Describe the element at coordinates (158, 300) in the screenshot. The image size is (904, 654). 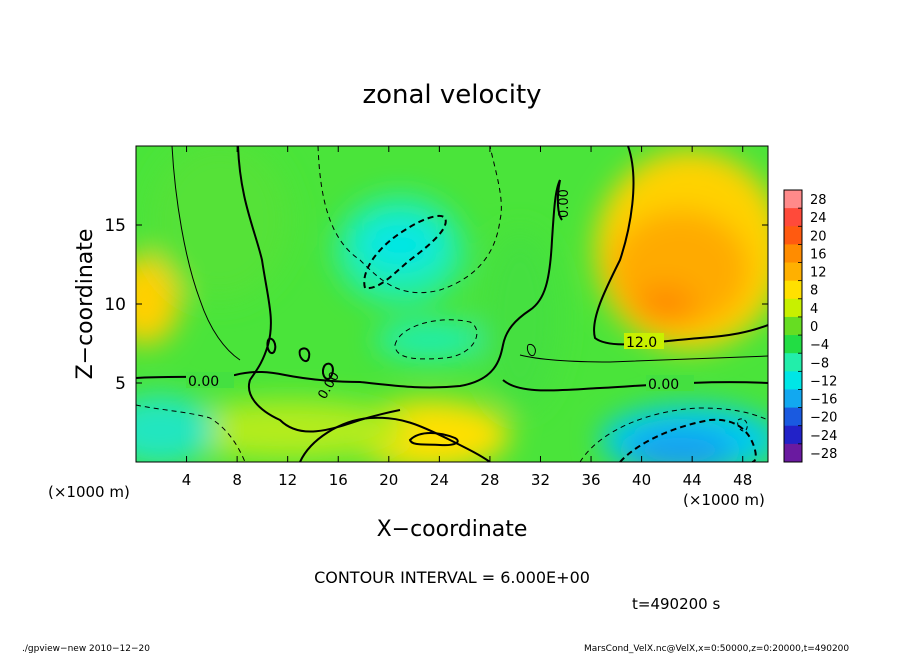
I see `field-max-left` at that location.